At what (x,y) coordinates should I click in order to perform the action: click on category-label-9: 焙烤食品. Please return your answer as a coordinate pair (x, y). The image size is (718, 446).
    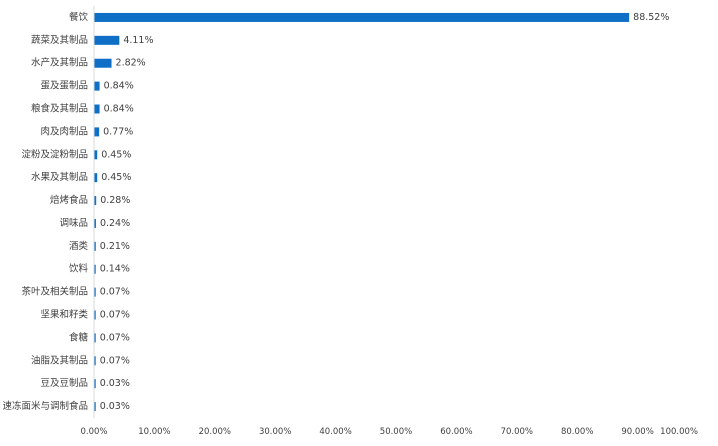
    Looking at the image, I should click on (69, 200).